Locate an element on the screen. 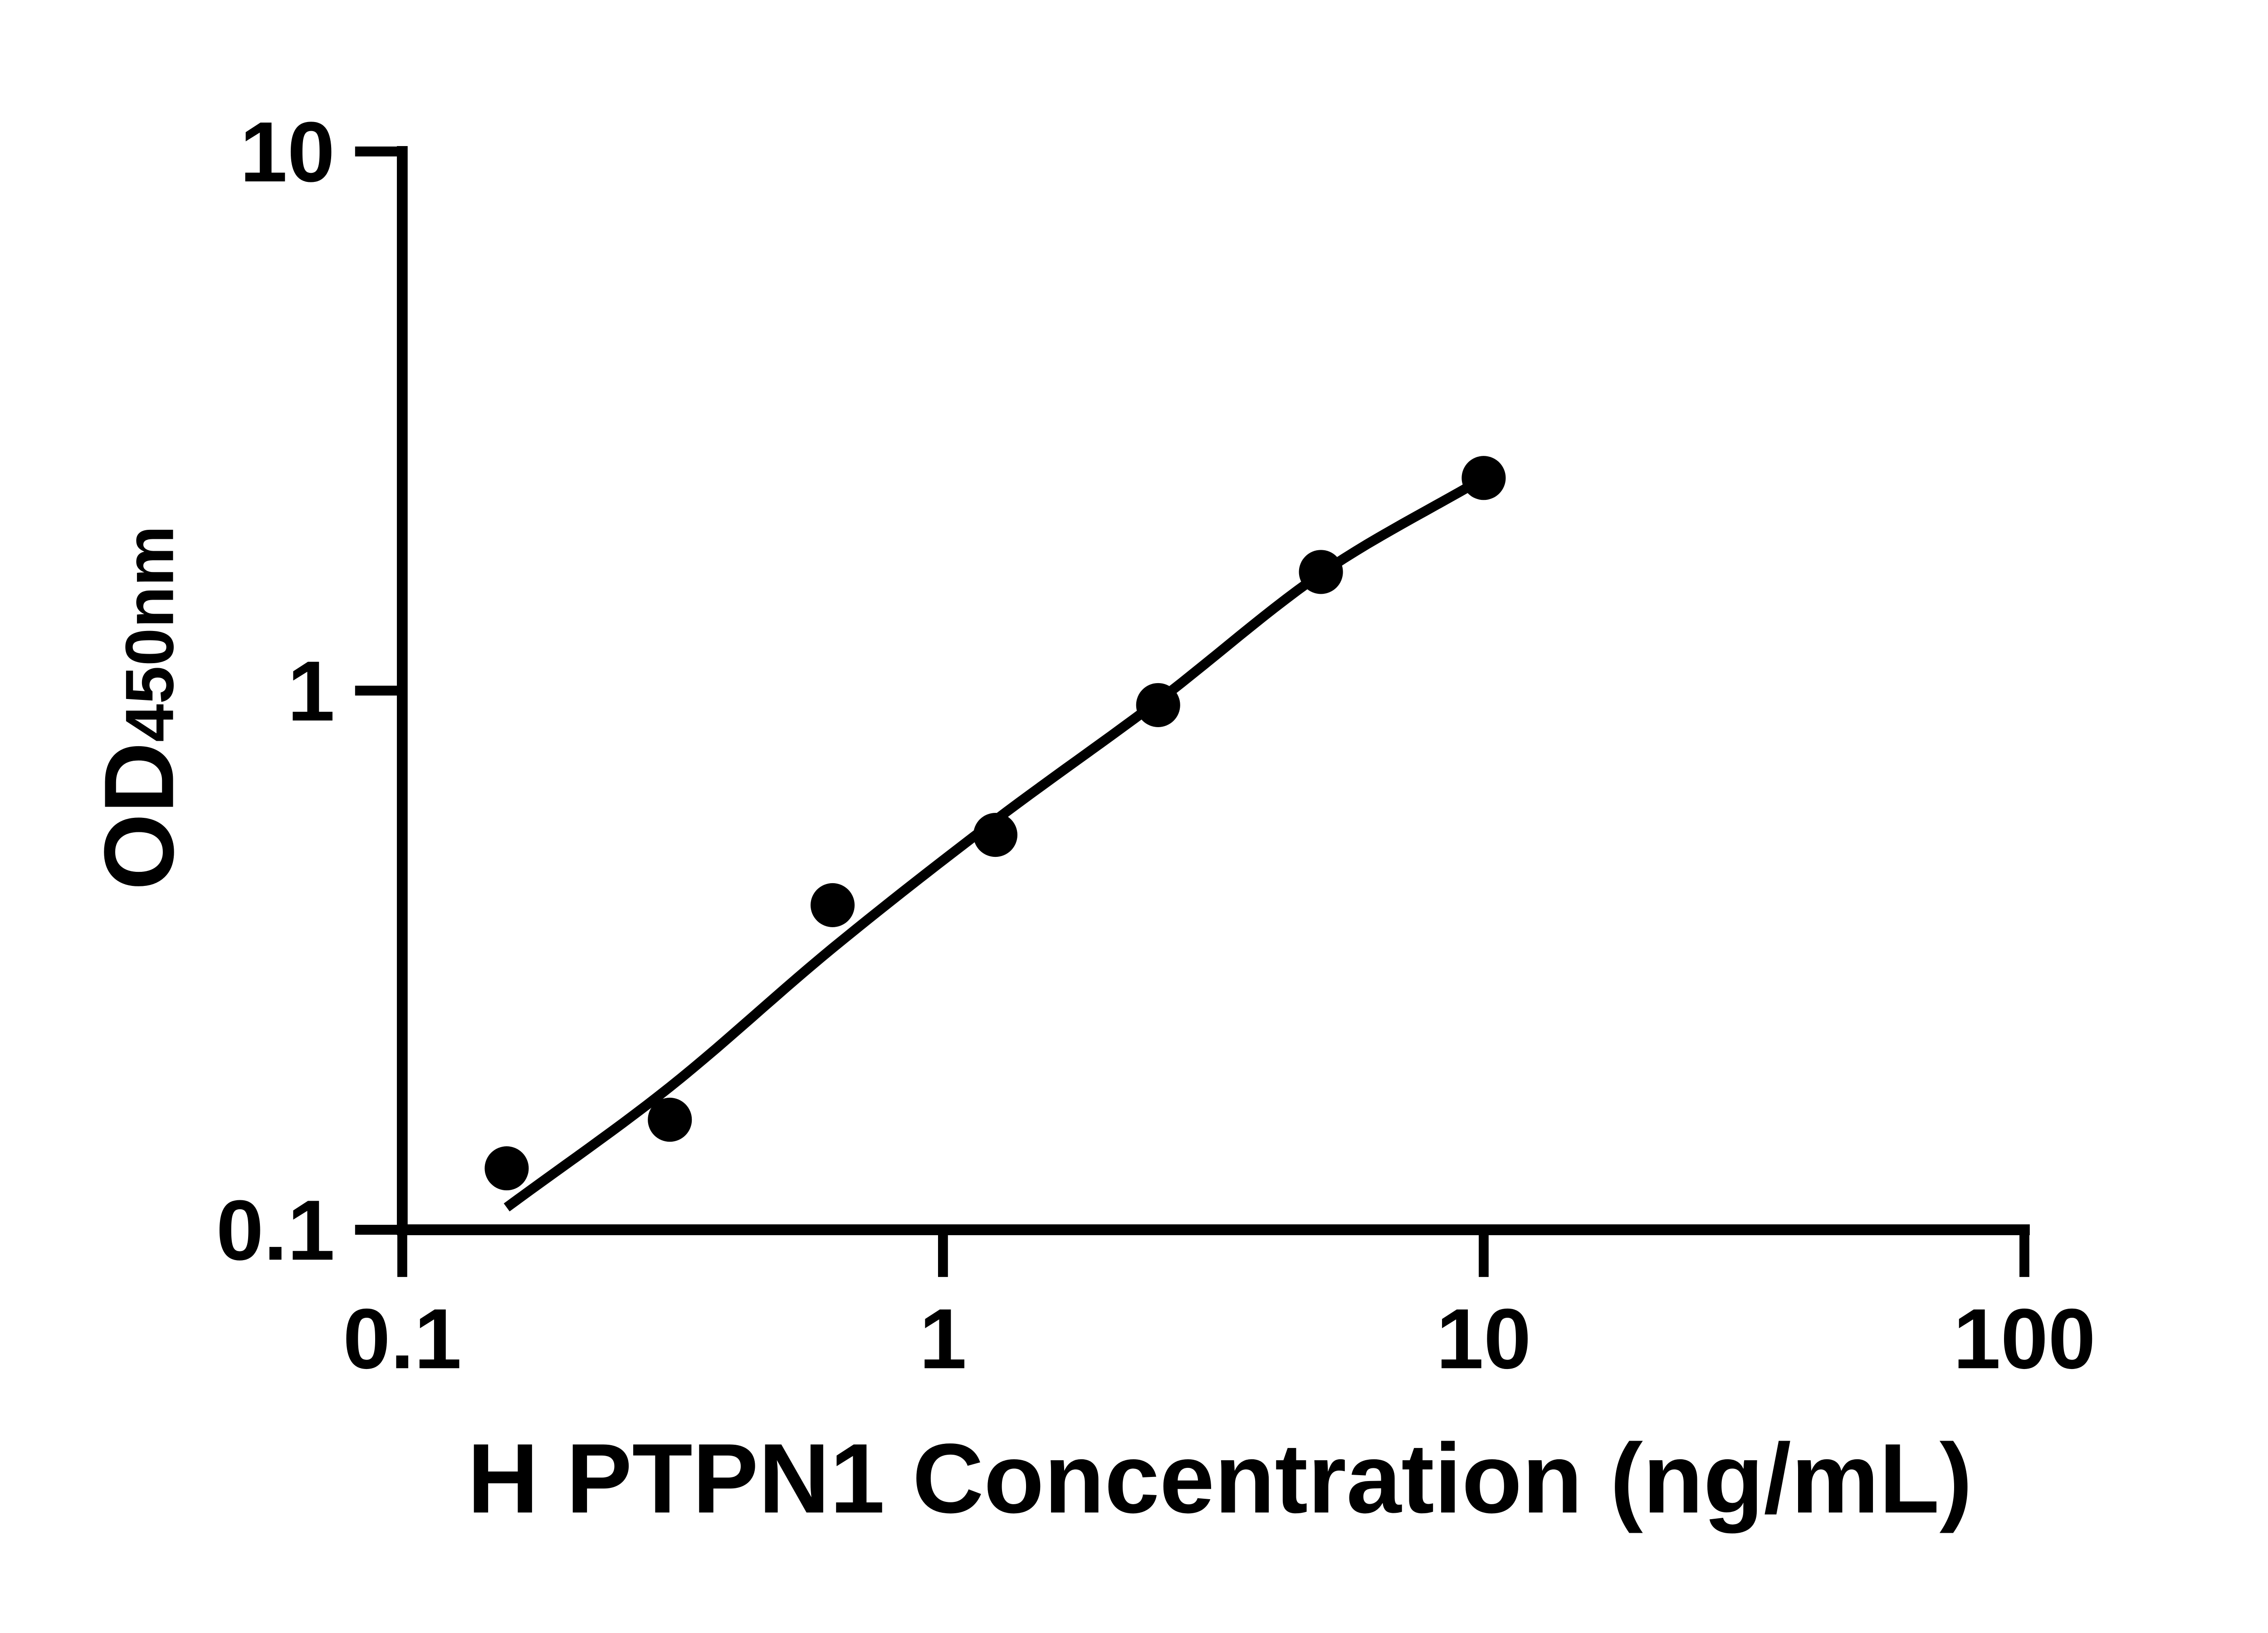 This screenshot has width=2268, height=1633. y-tick-label: 0.1 is located at coordinates (276, 1230).